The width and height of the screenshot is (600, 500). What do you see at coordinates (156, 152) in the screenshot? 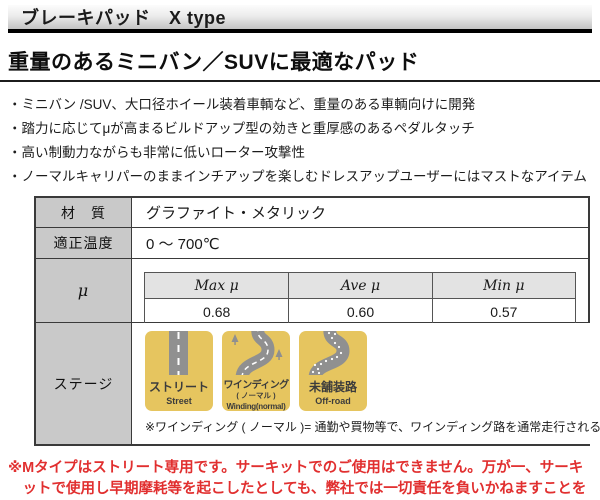
I see `feature-item: ・高い制動力ながらも非常に低いローター攻撃性` at bounding box center [156, 152].